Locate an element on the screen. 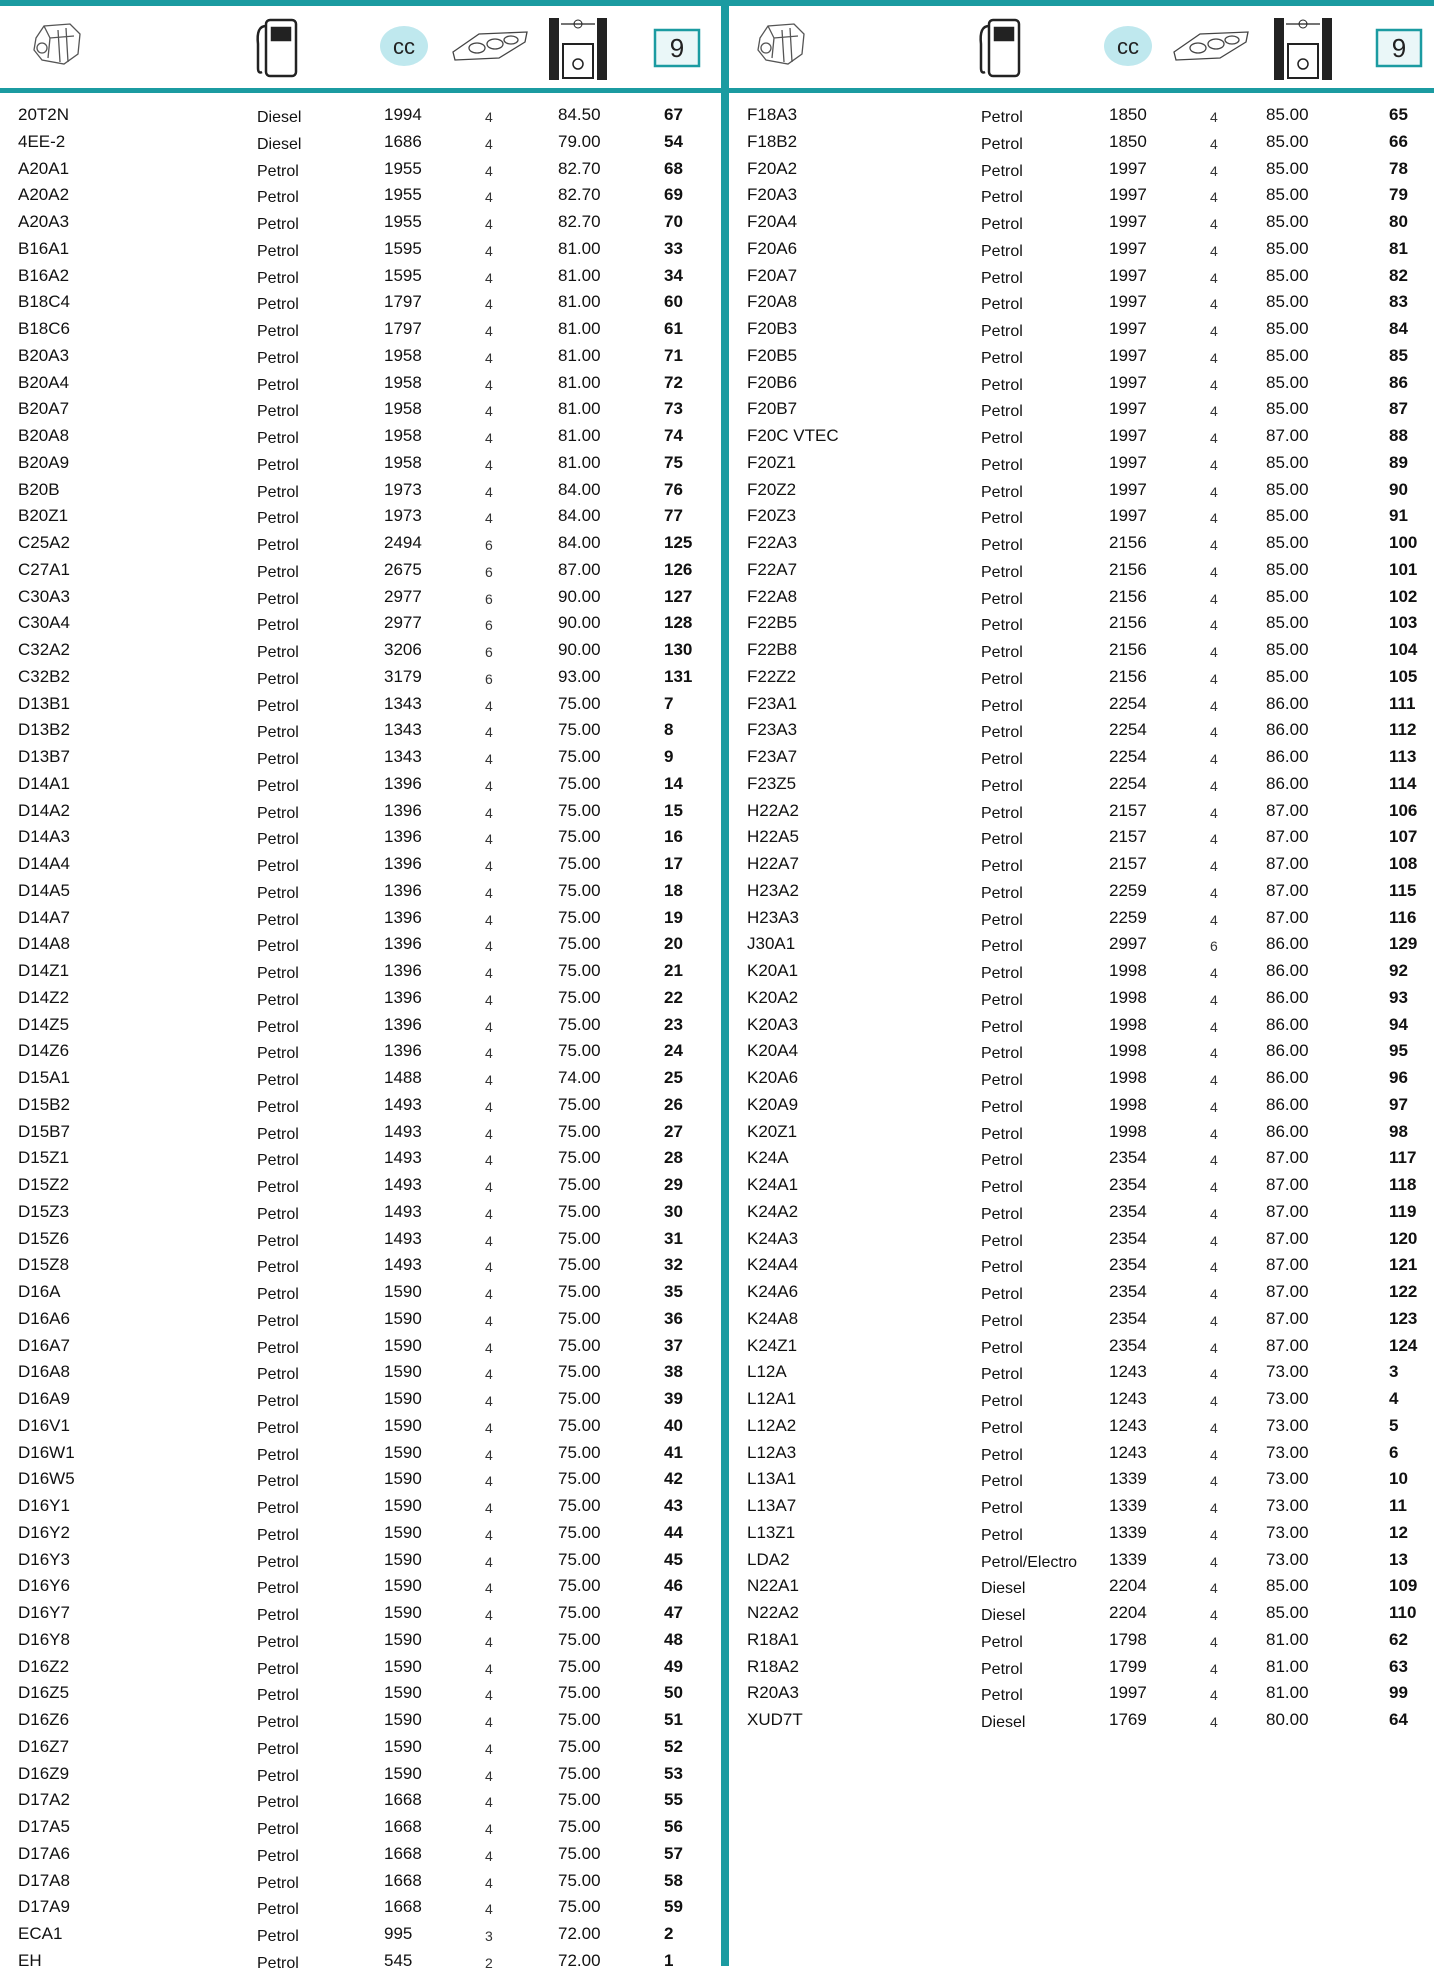 The height and width of the screenshot is (1977, 1434). engine-code: XUD7T is located at coordinates (775, 1719).